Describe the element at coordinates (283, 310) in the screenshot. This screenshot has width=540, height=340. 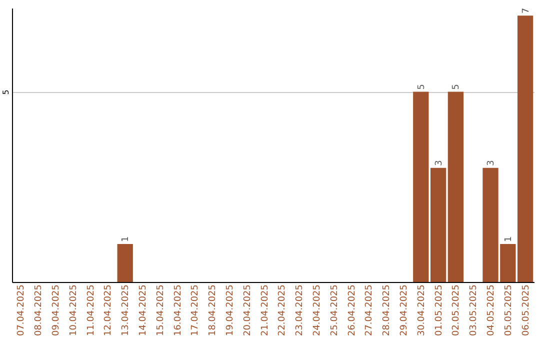
I see `x-tick-label: 22.04.2025` at that location.